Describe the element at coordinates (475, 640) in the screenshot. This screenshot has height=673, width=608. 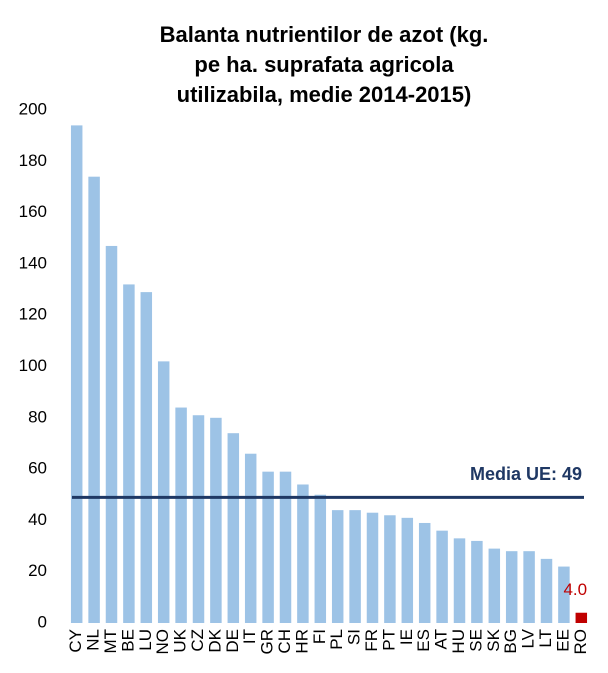
I see `x-tick-label: SE` at that location.